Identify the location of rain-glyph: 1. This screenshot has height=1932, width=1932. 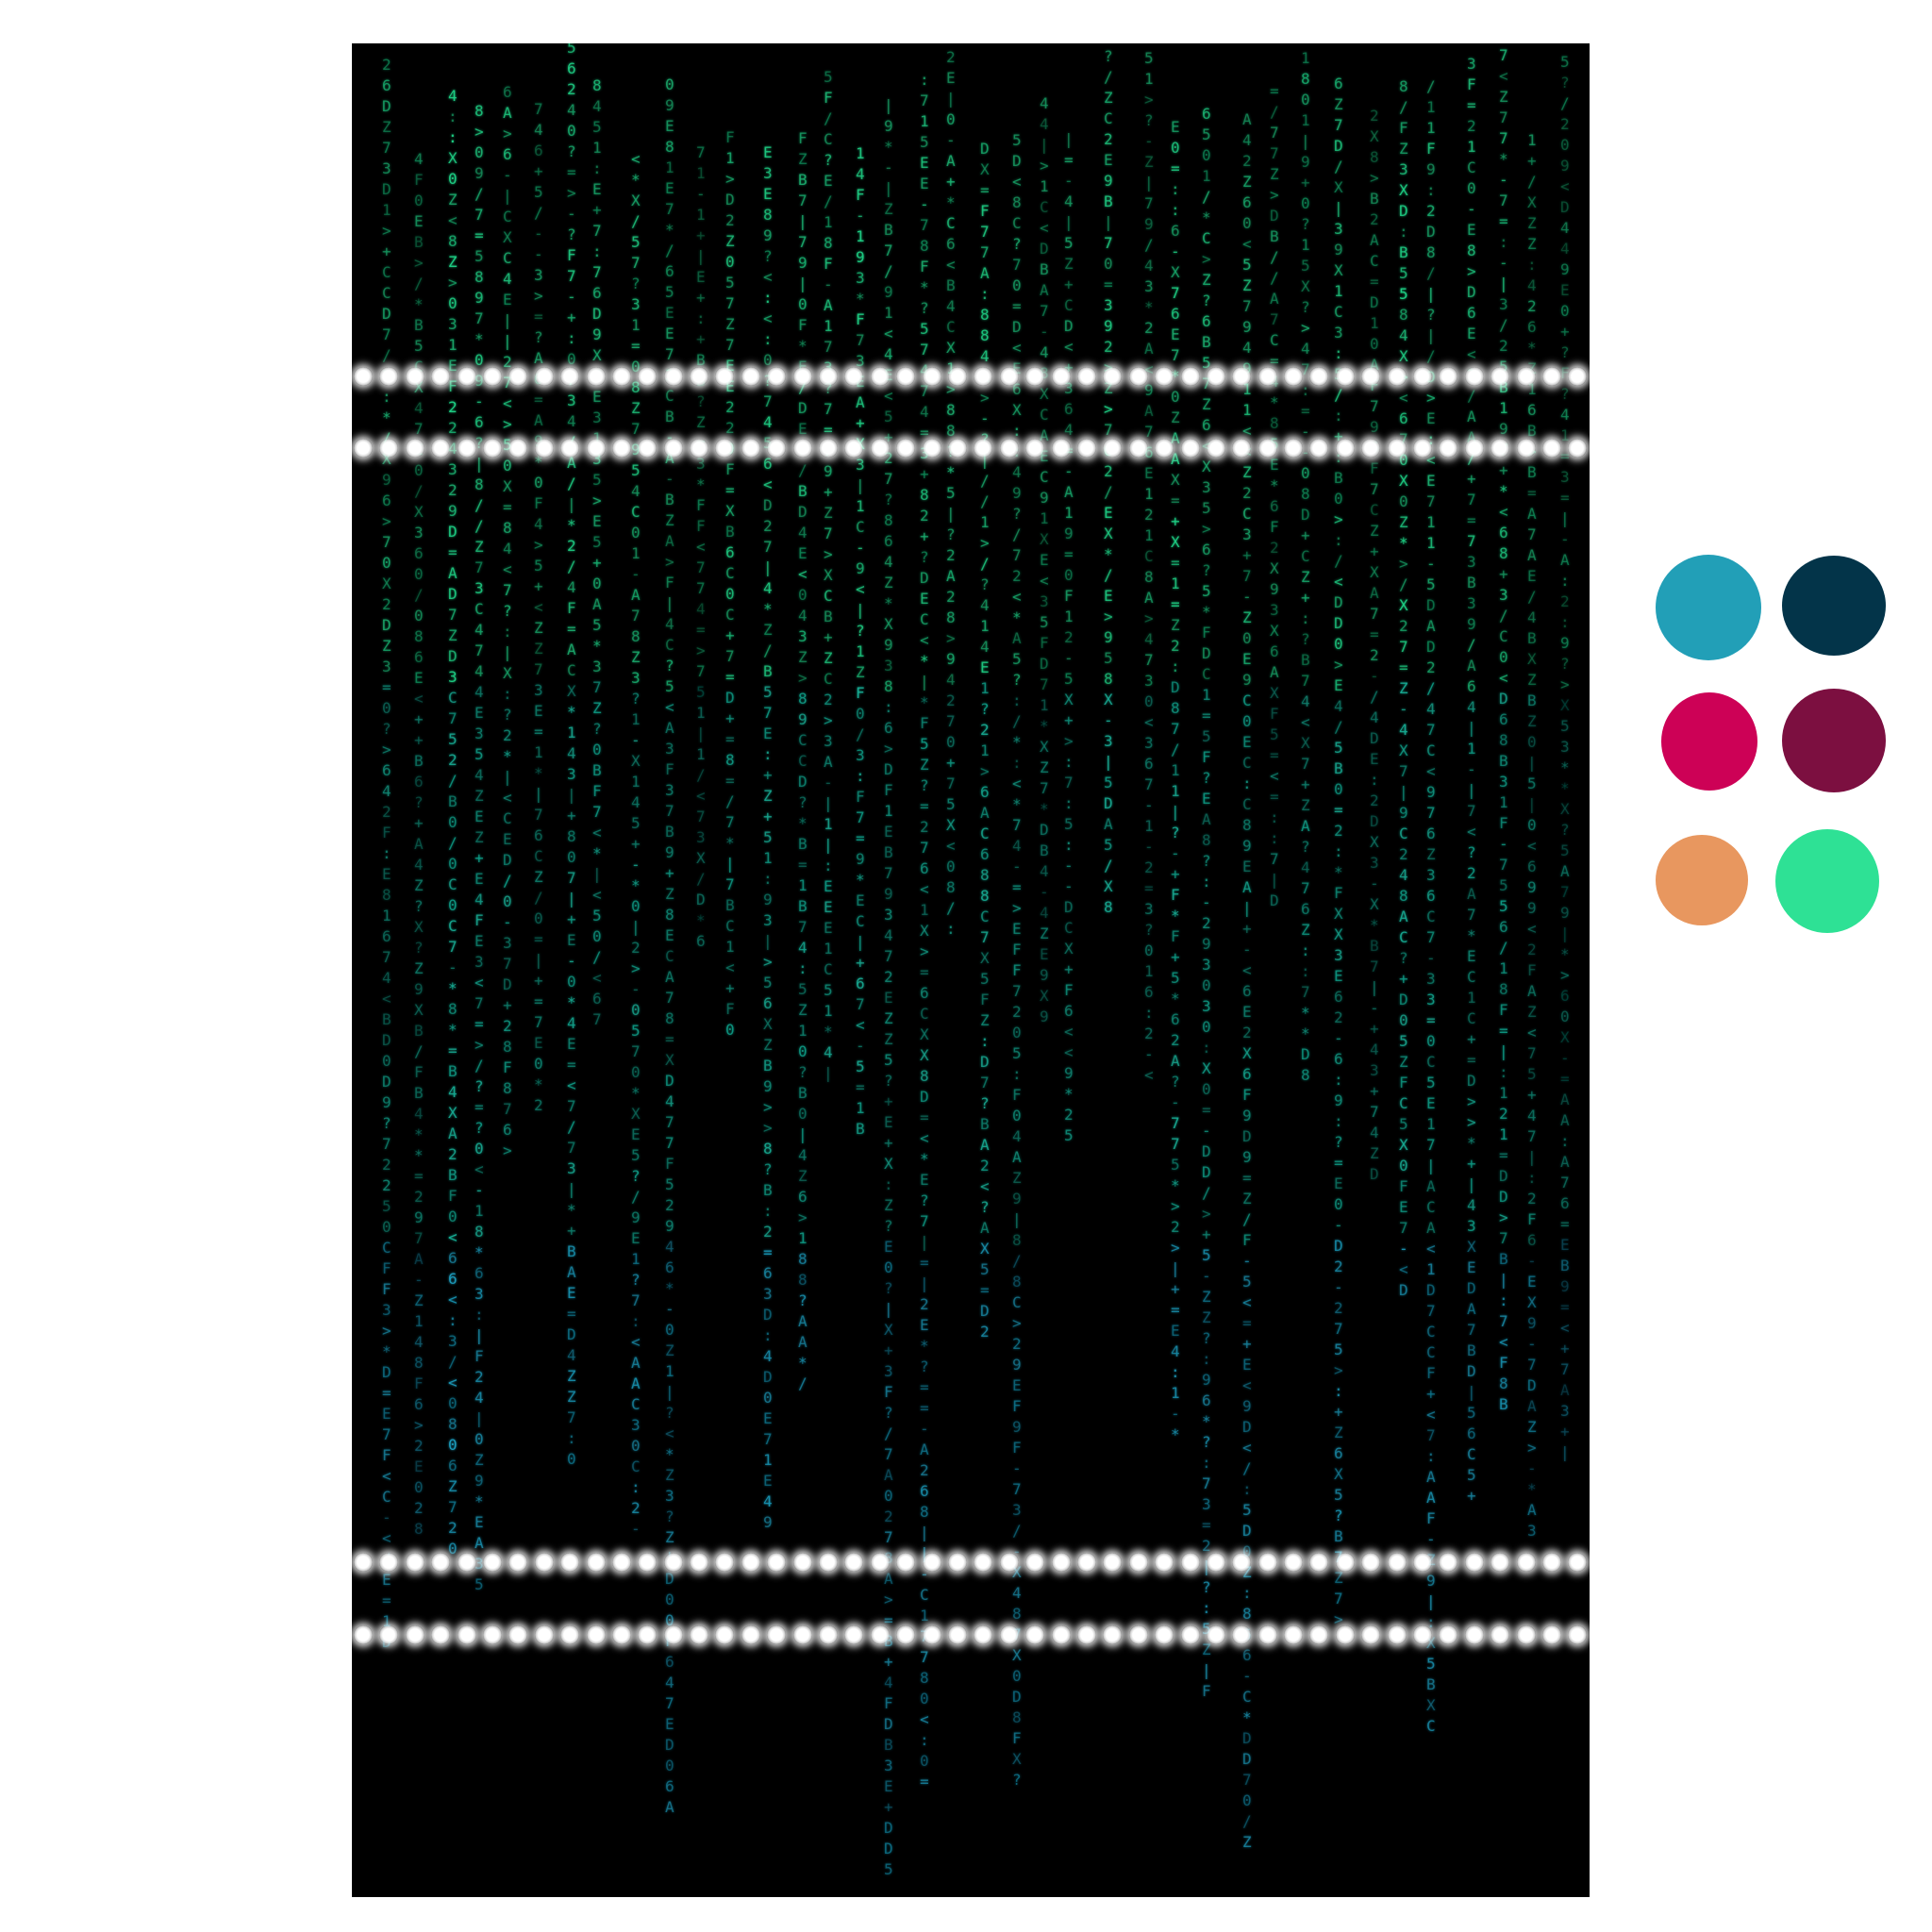
(985, 688).